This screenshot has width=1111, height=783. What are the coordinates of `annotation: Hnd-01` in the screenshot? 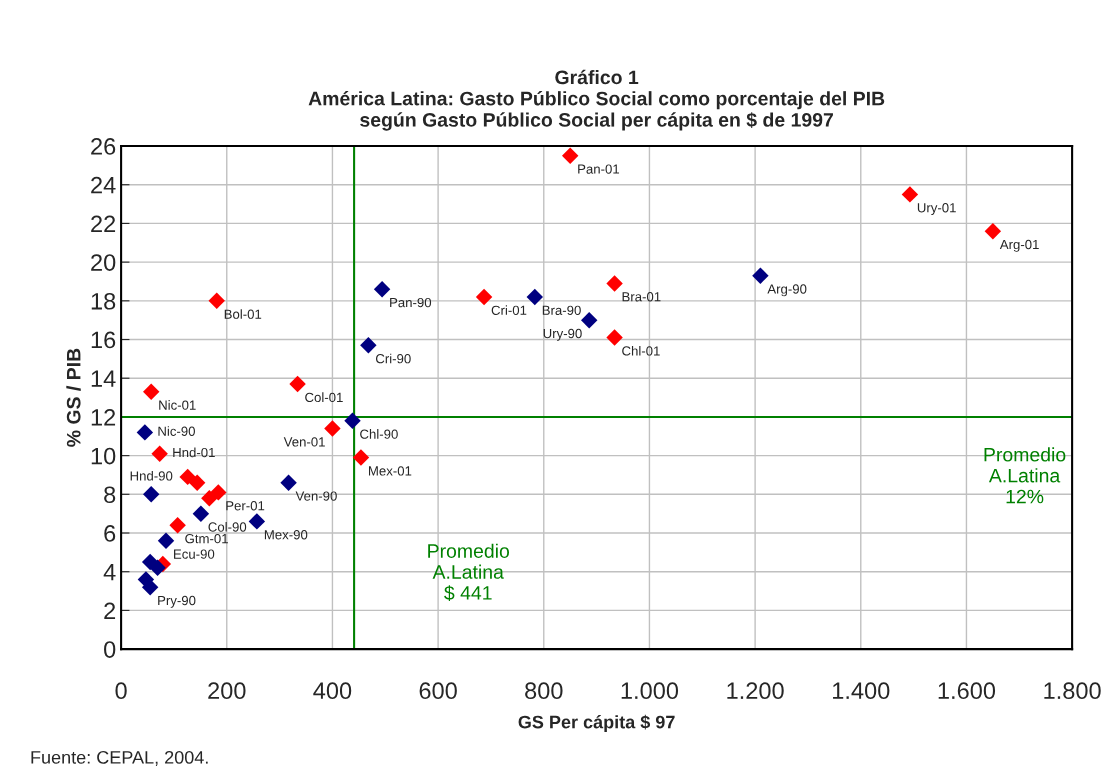 It's located at (194, 452).